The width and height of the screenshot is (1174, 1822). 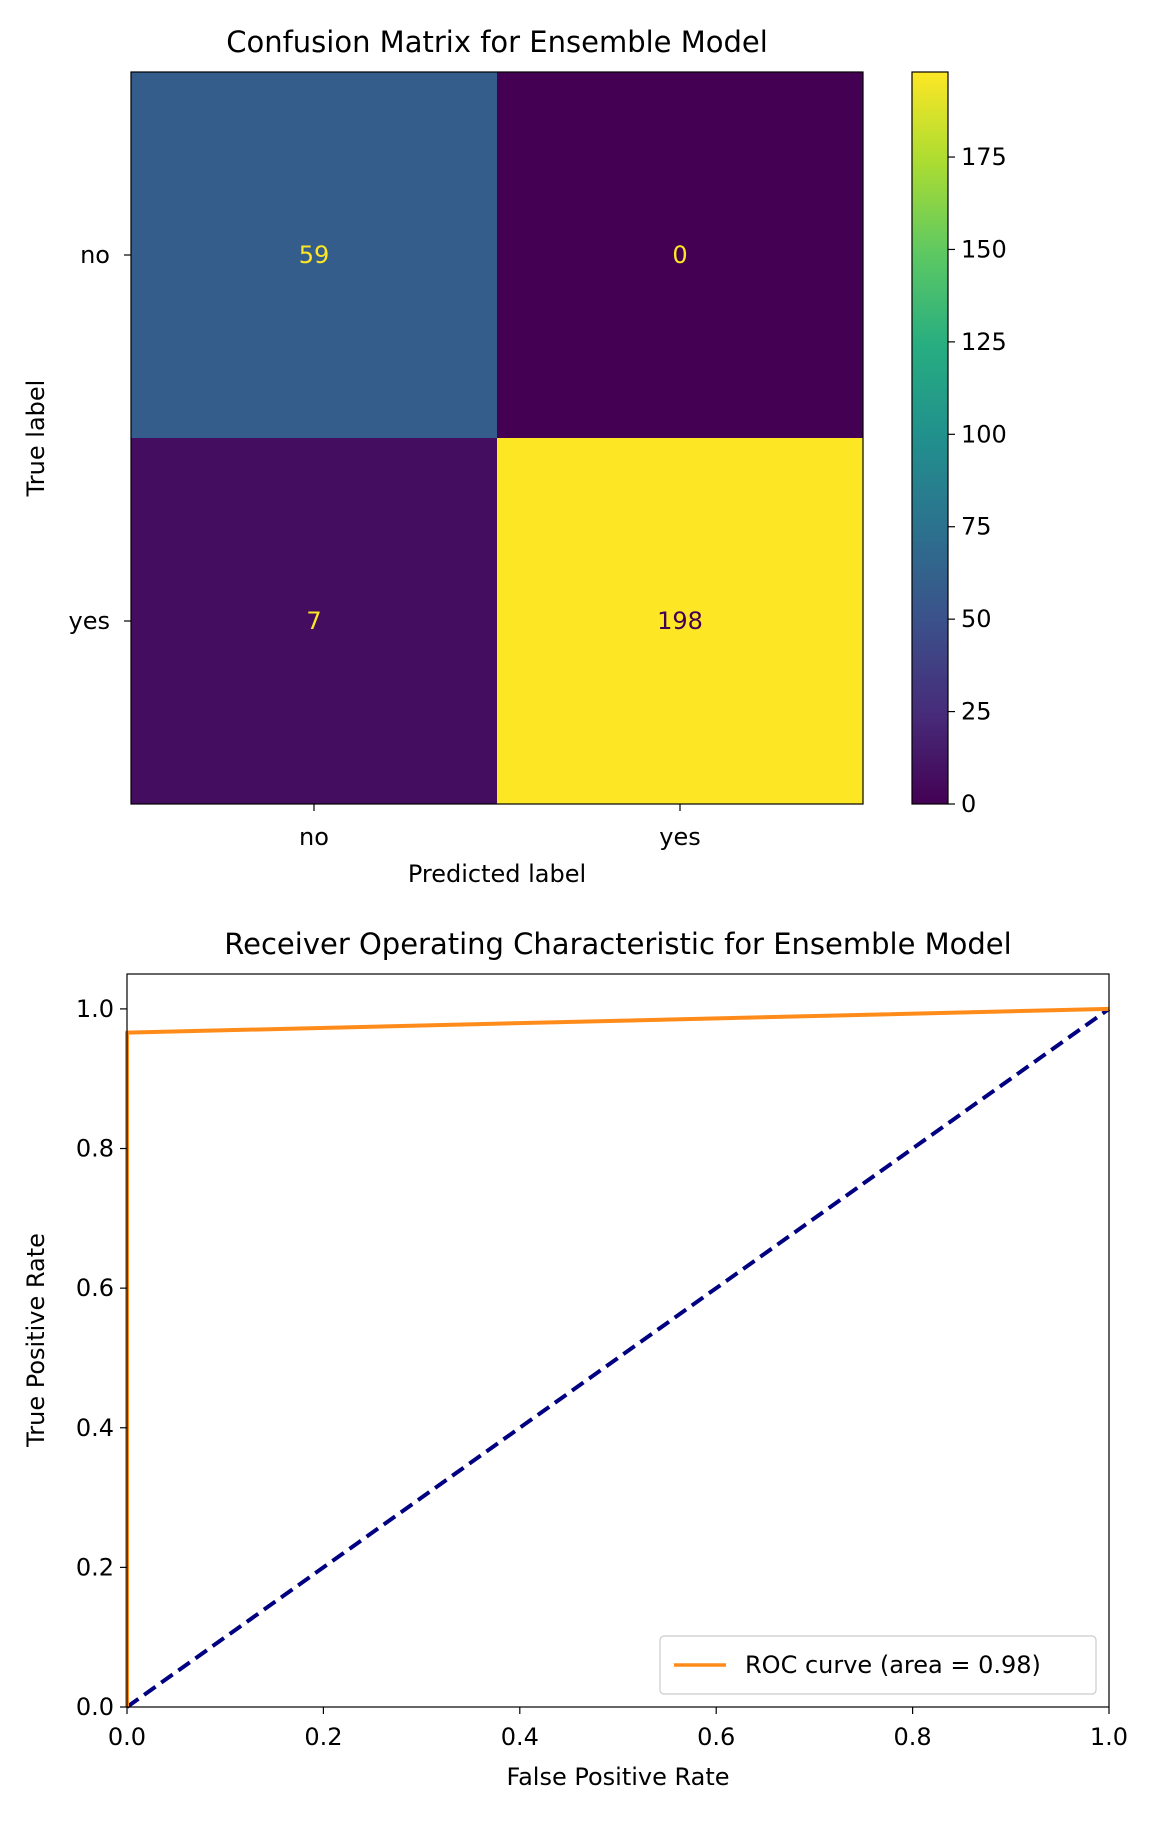 What do you see at coordinates (984, 434) in the screenshot?
I see `cm-colorbar-tick-label: 100` at bounding box center [984, 434].